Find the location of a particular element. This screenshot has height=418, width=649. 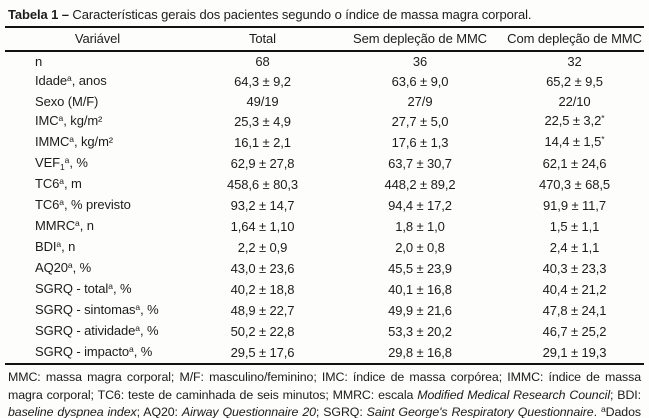

row-label: IMMCa, kg/m² is located at coordinates (74, 141).